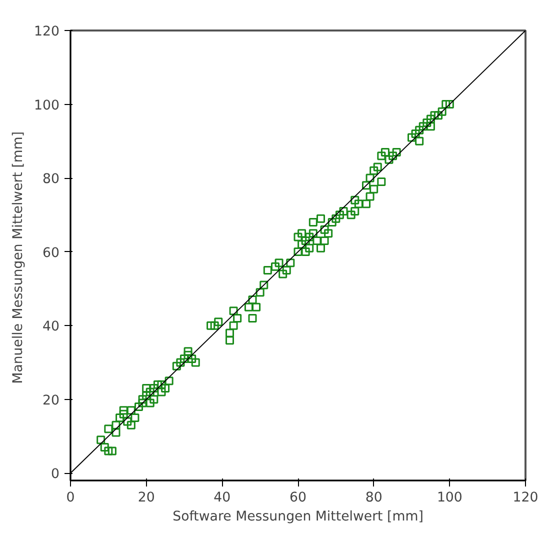 The image size is (551, 549). Describe the element at coordinates (18, 257) in the screenshot. I see `y-axis-title: Manuelle Messungen Mittelwert [mm]` at that location.